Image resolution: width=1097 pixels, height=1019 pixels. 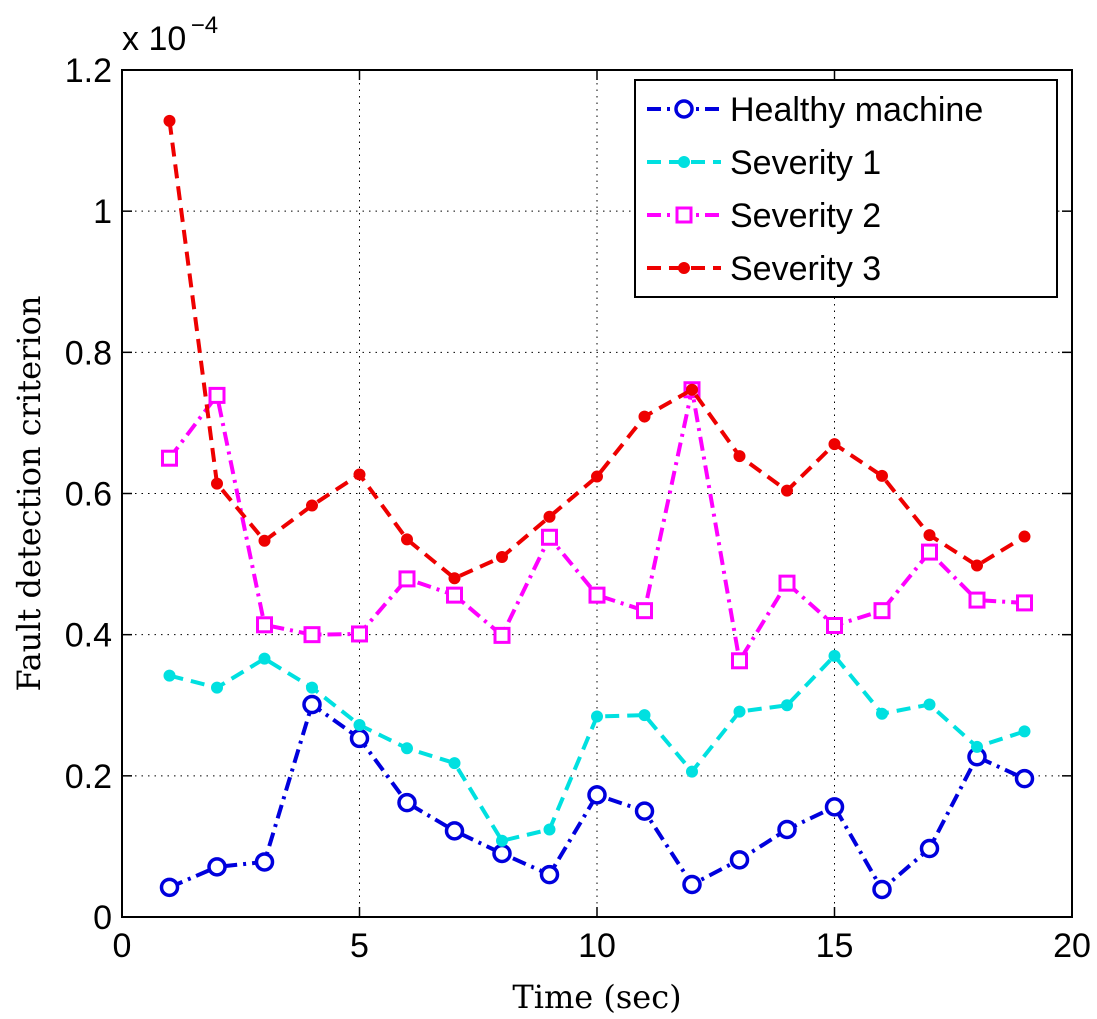 I want to click on legend-box, so click(x=846, y=188).